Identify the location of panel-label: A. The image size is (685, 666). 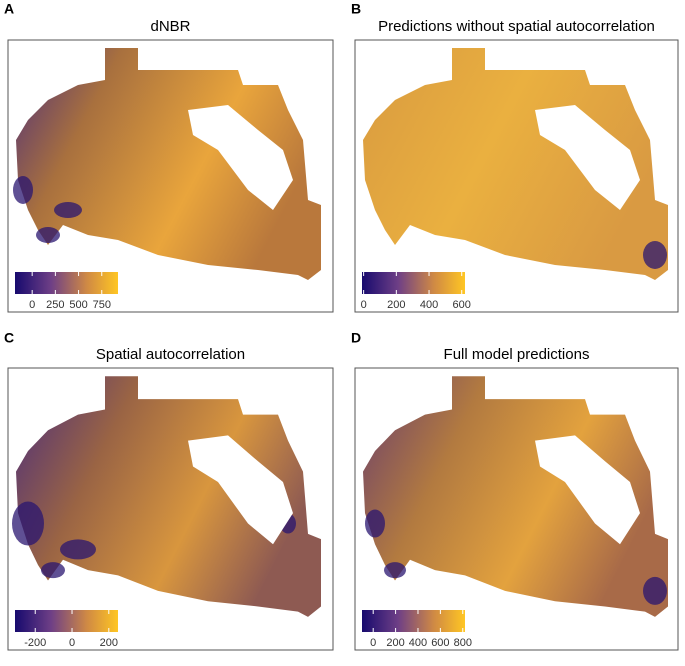
(9, 9).